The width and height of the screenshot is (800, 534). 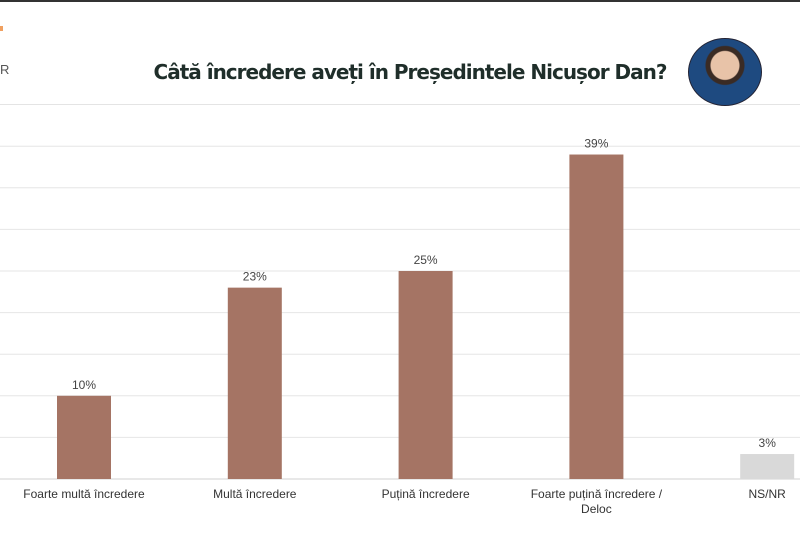 I want to click on category-label: NS/NR, so click(x=768, y=494).